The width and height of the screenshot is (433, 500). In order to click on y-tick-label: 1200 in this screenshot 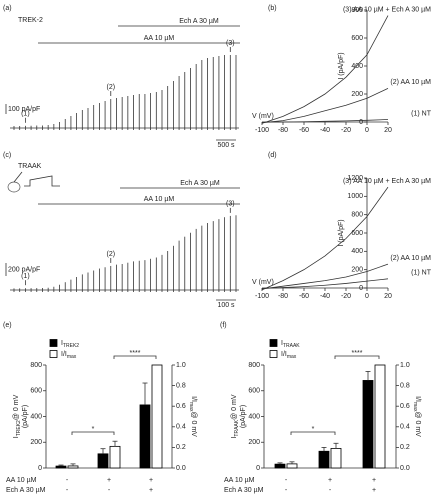, I will do `click(355, 178)`.